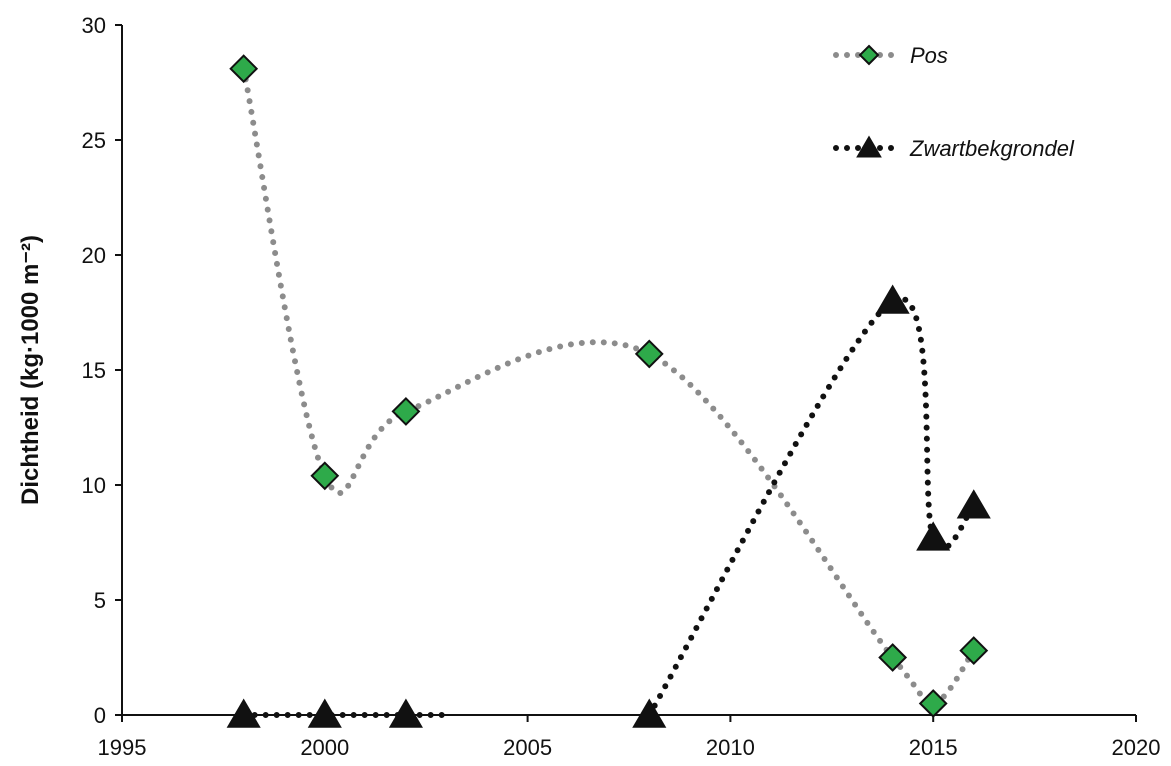  I want to click on y-tick-label: 20, so click(94, 255).